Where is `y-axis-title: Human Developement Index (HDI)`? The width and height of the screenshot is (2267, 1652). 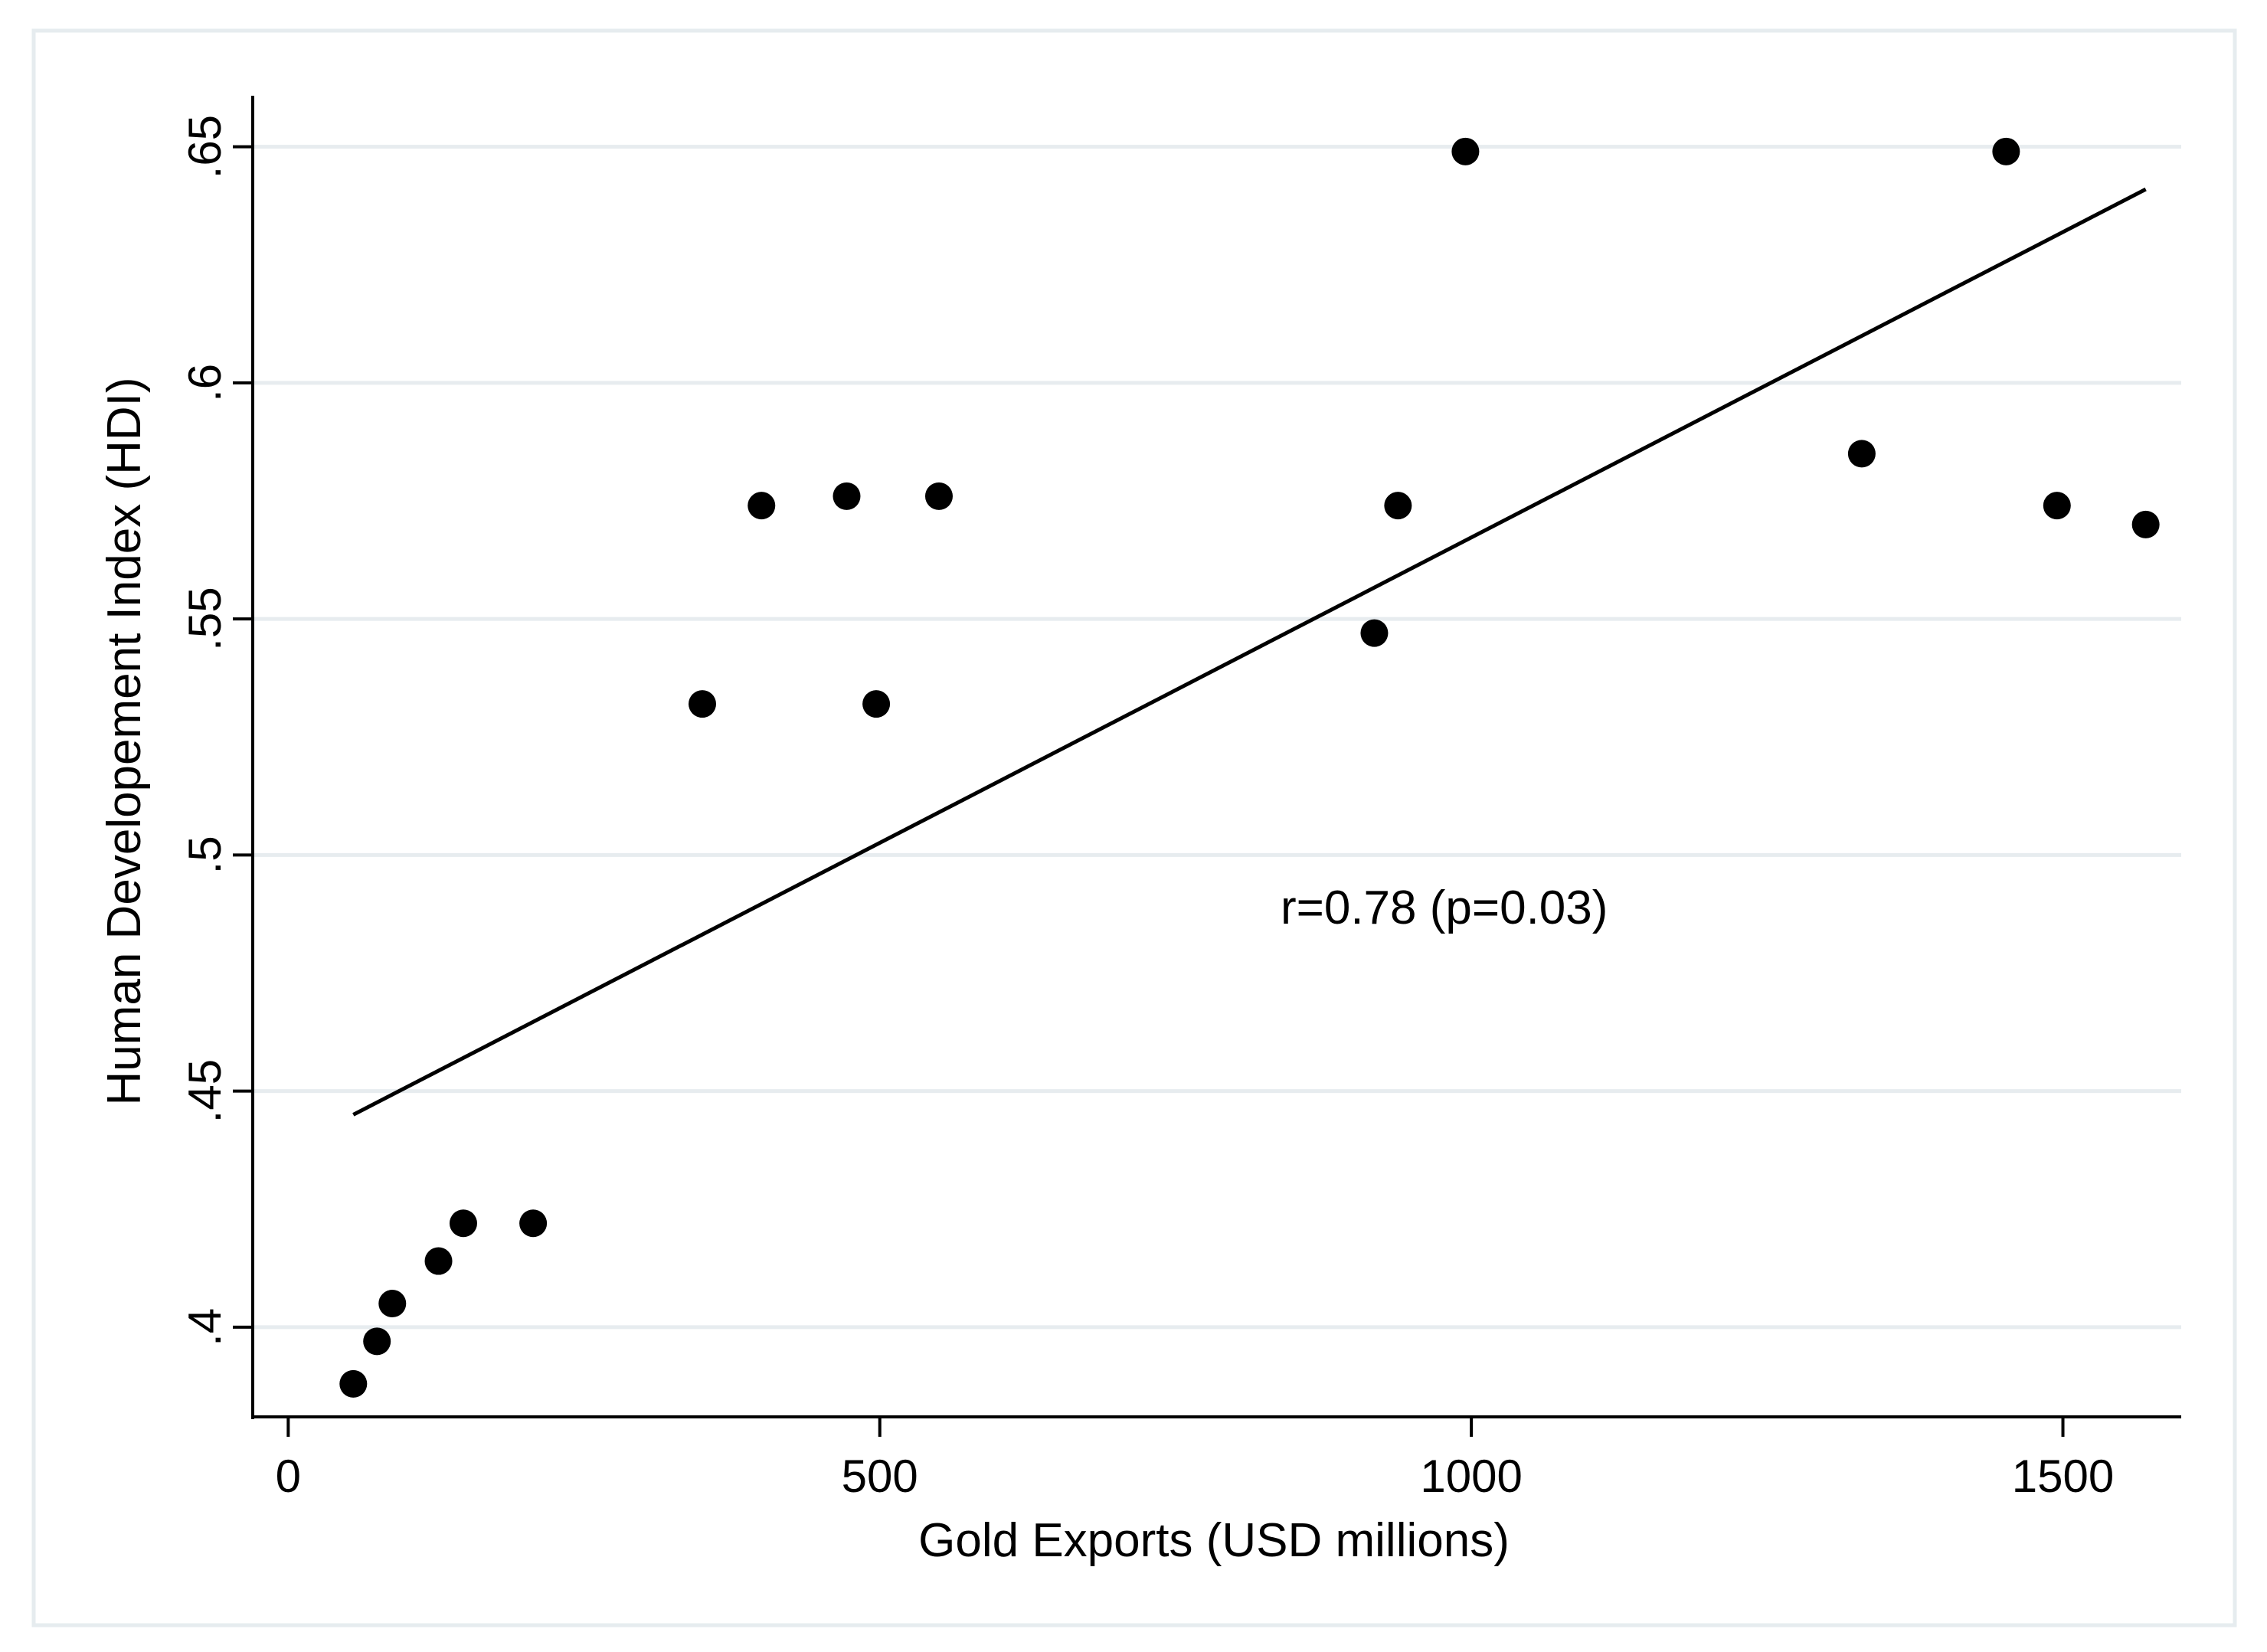
y-axis-title: Human Developement Index (HDI) is located at coordinates (124, 741).